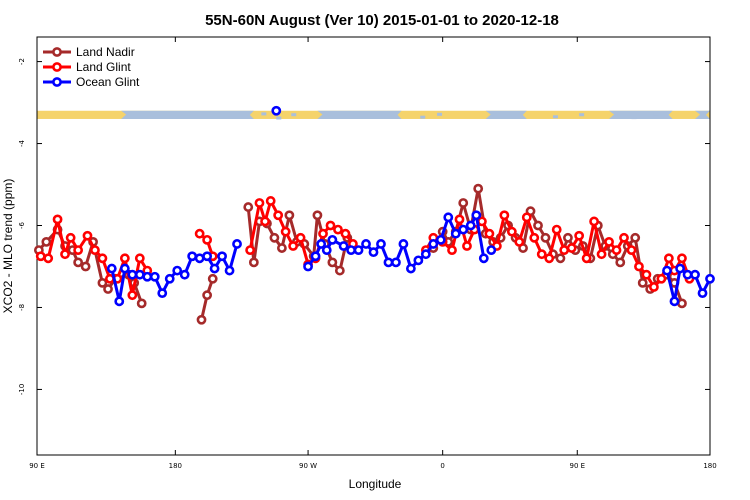  I want to click on legend-swatch-marker, so click(57, 67).